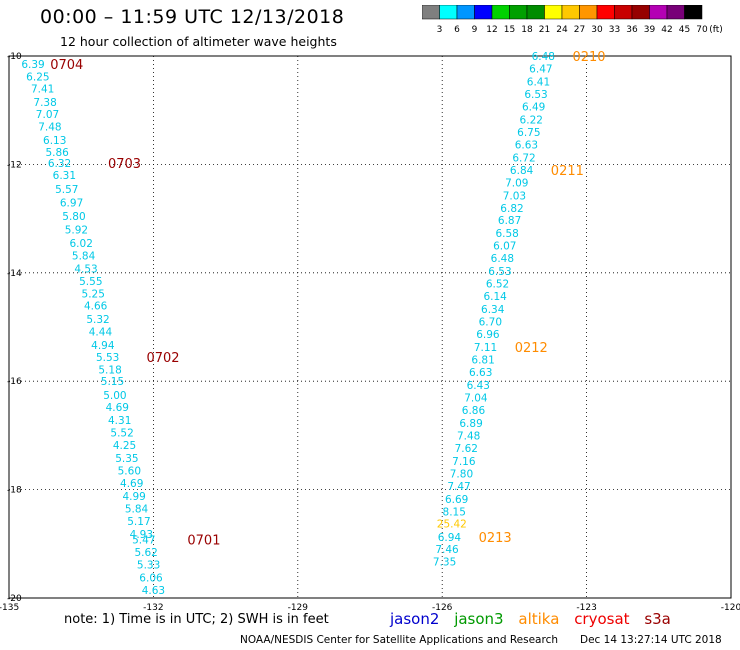 The height and width of the screenshot is (650, 740). Describe the element at coordinates (124, 164) in the screenshot. I see `track-time-label: 0703` at that location.